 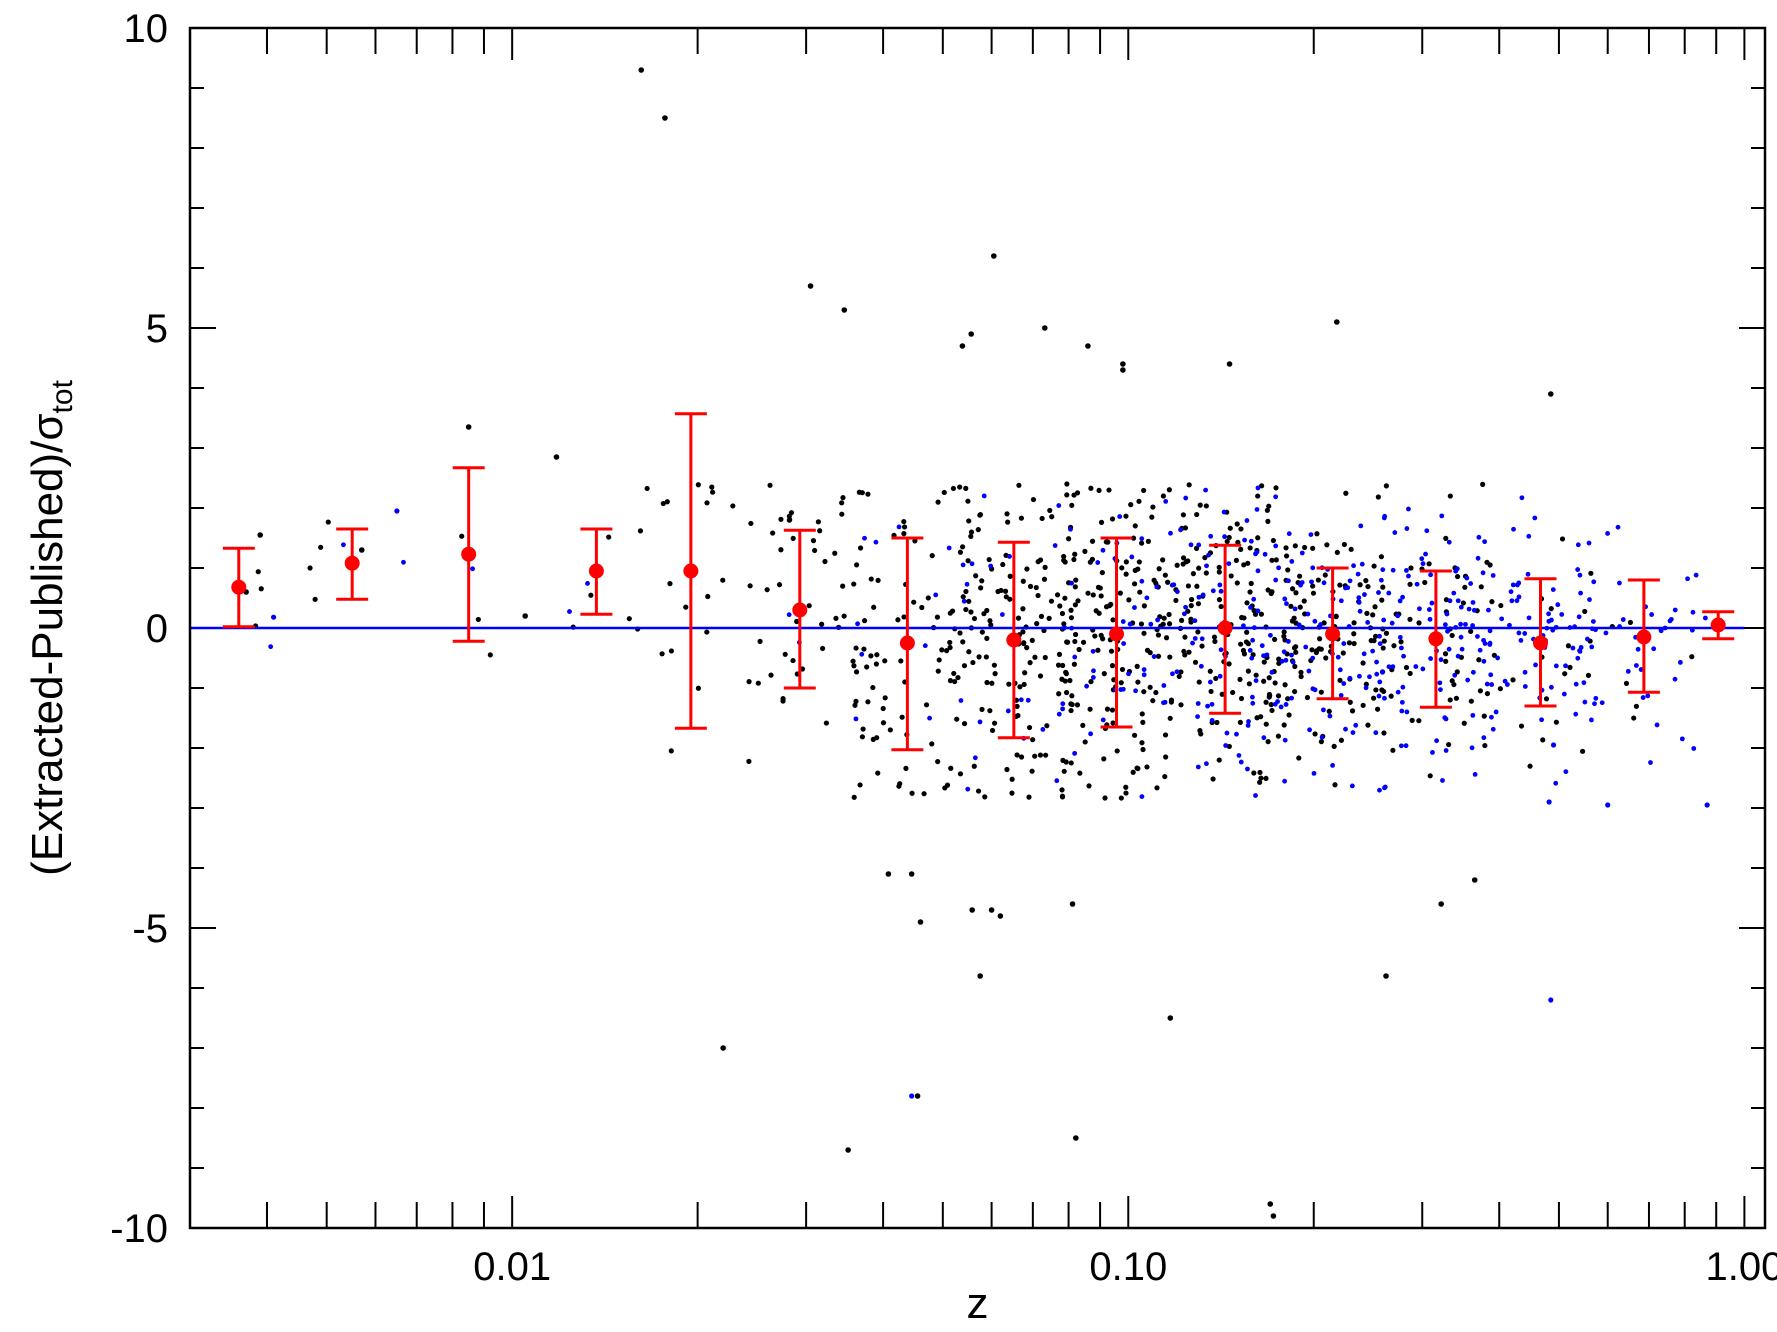 What do you see at coordinates (1741, 1267) in the screenshot?
I see `x-tick-label: 1.00` at bounding box center [1741, 1267].